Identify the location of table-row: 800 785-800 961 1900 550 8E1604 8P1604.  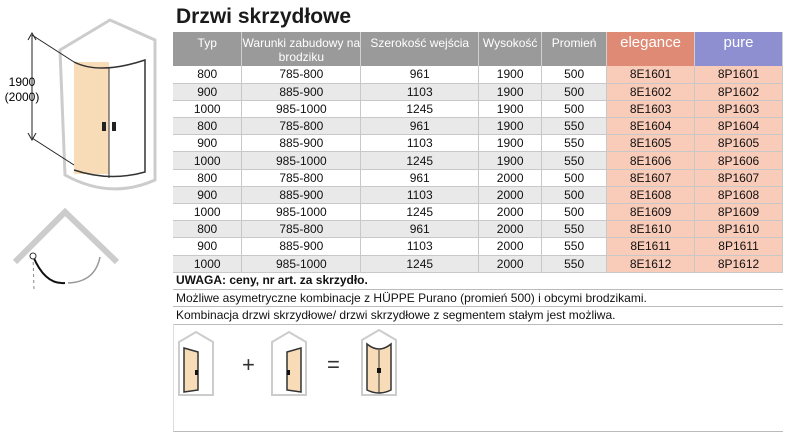
(478, 126).